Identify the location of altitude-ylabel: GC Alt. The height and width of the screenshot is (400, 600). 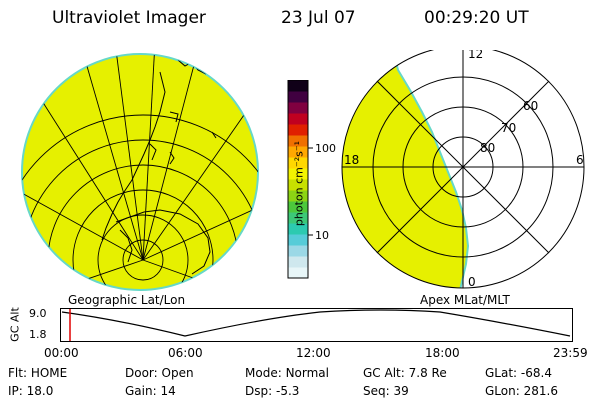
(15, 324).